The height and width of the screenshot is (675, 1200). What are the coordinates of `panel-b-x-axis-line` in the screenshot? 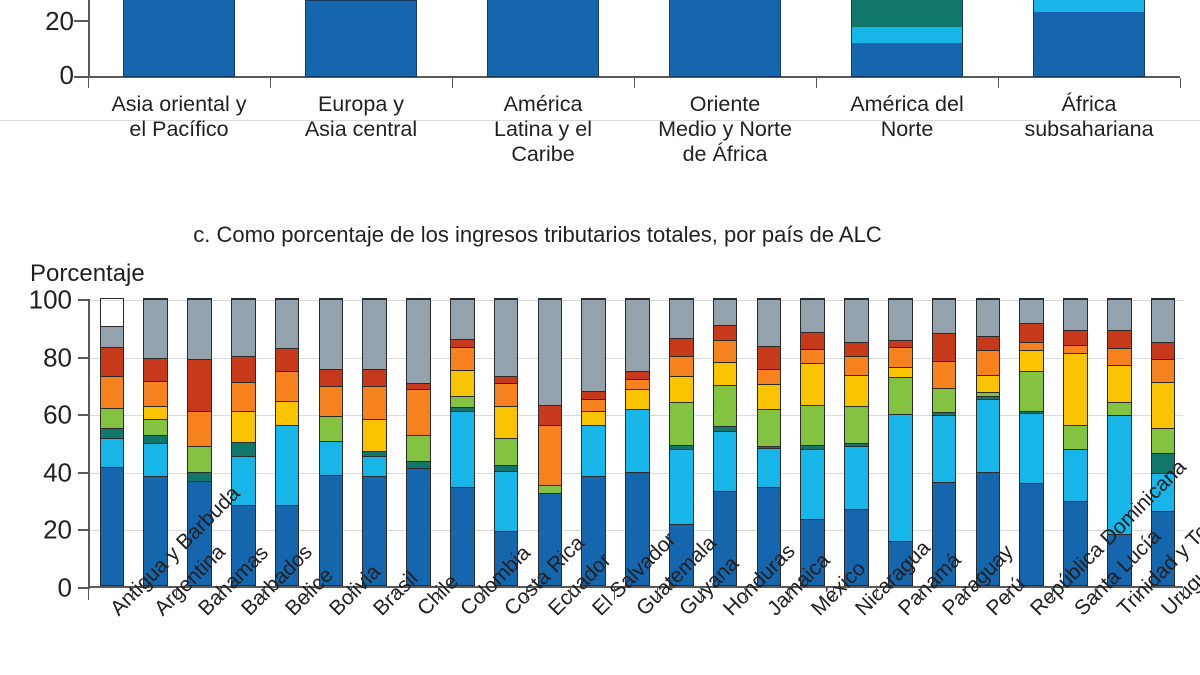 It's located at (634, 77).